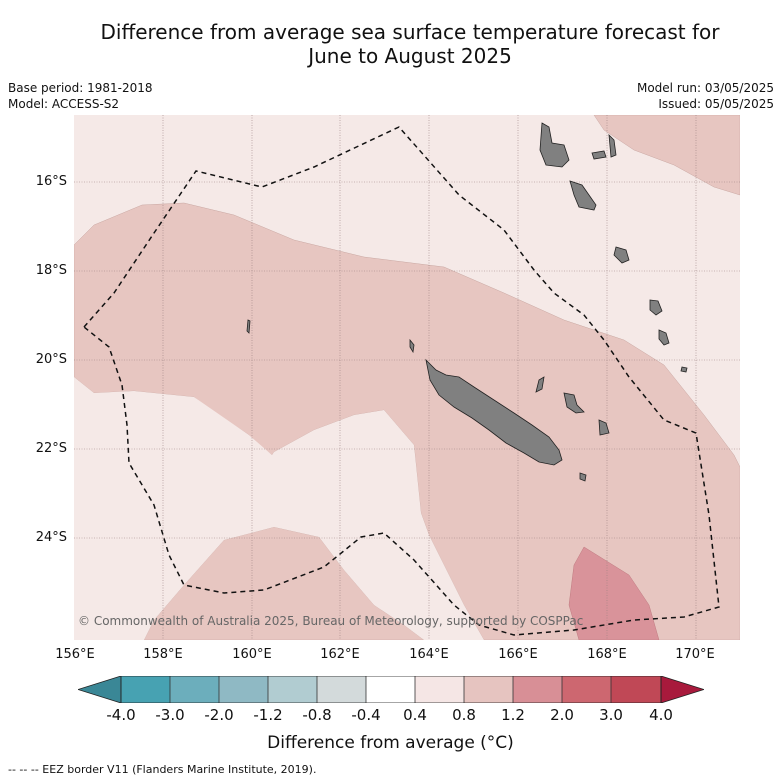  I want to click on new-caledonia-island, so click(494, 412).